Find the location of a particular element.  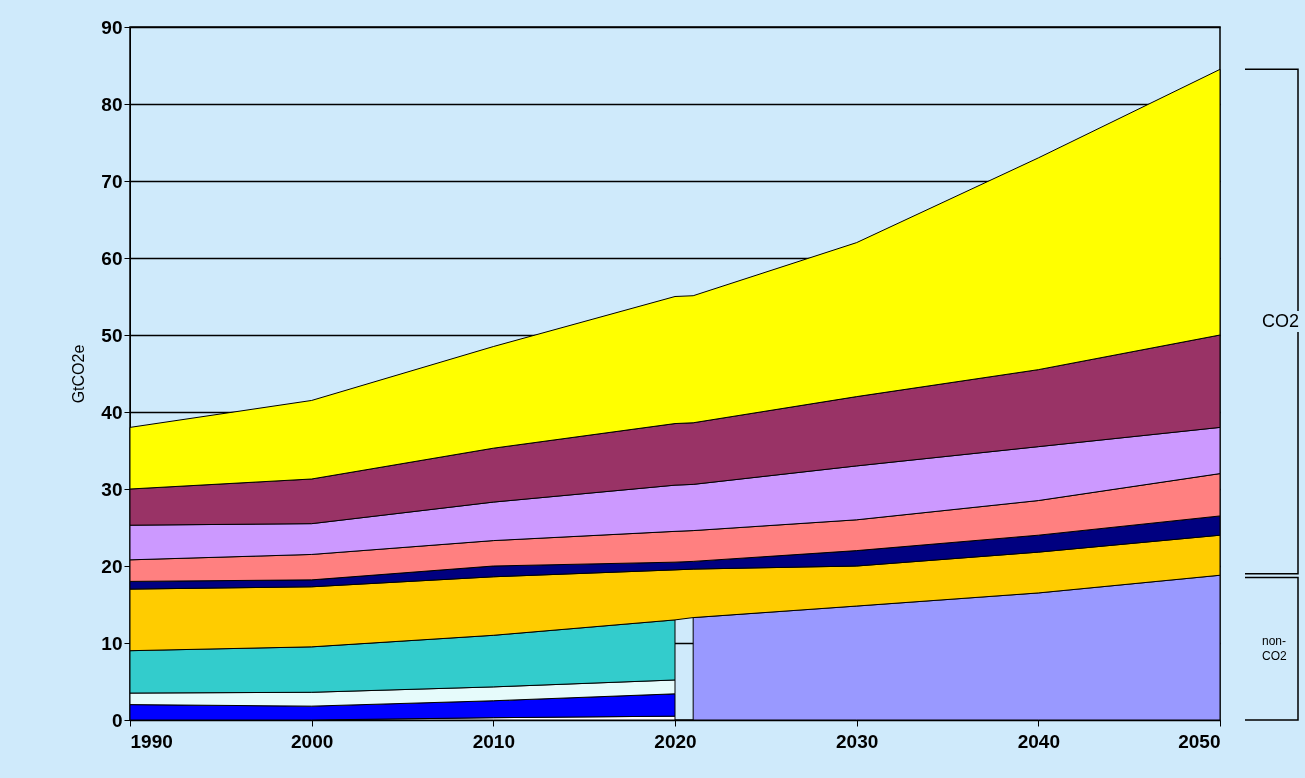

y-tick-label: 10 is located at coordinates (112, 643).